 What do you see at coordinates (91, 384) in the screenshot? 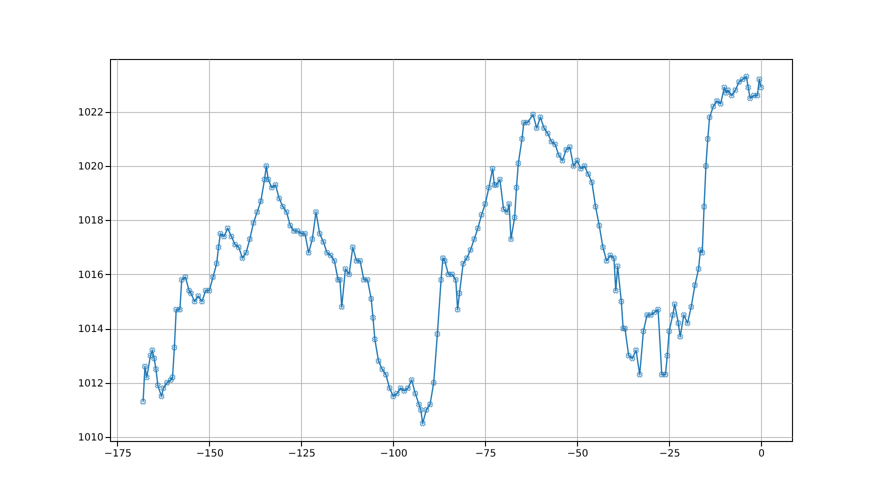
I see `y-tick-label: 1012` at bounding box center [91, 384].